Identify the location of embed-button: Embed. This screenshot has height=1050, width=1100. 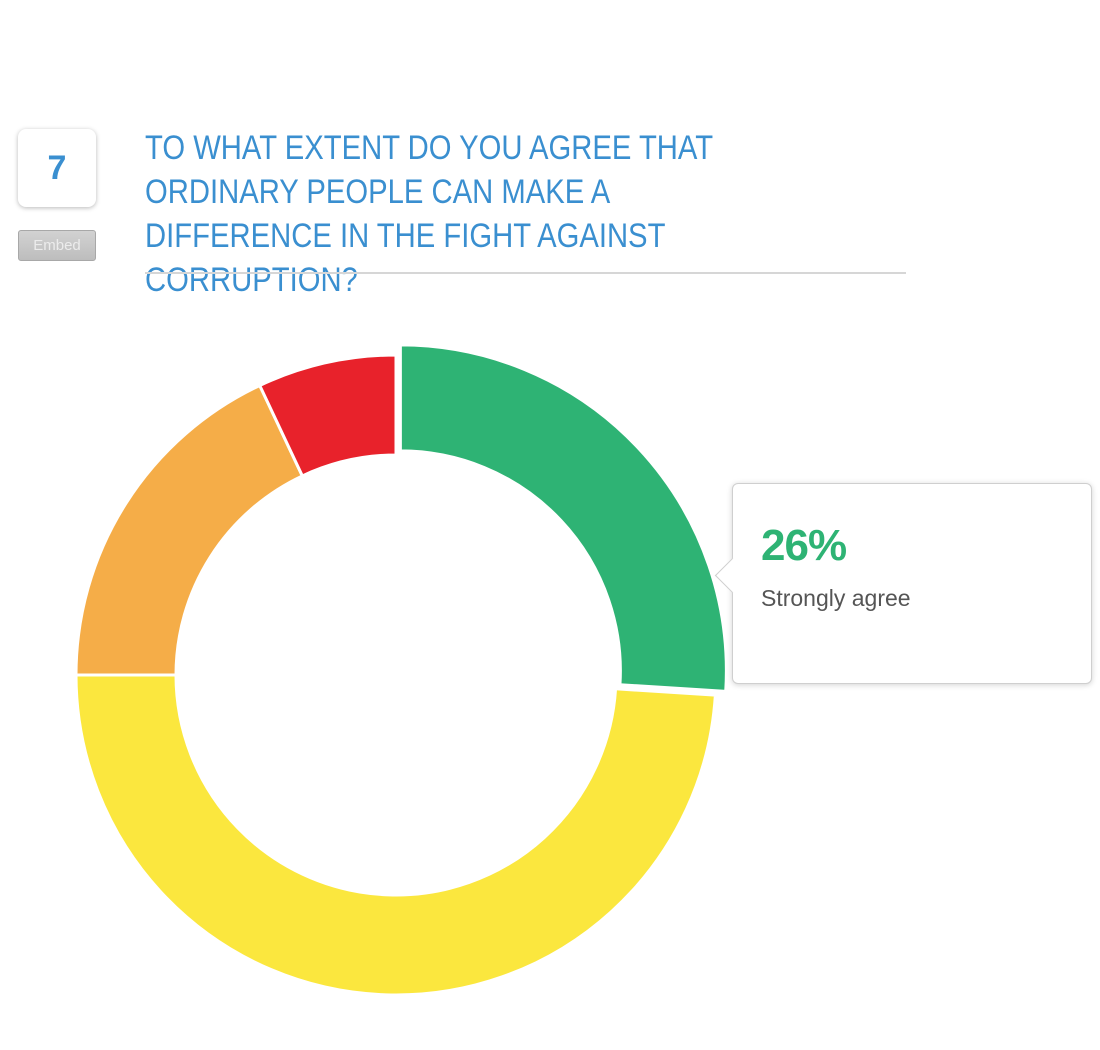
(57, 245).